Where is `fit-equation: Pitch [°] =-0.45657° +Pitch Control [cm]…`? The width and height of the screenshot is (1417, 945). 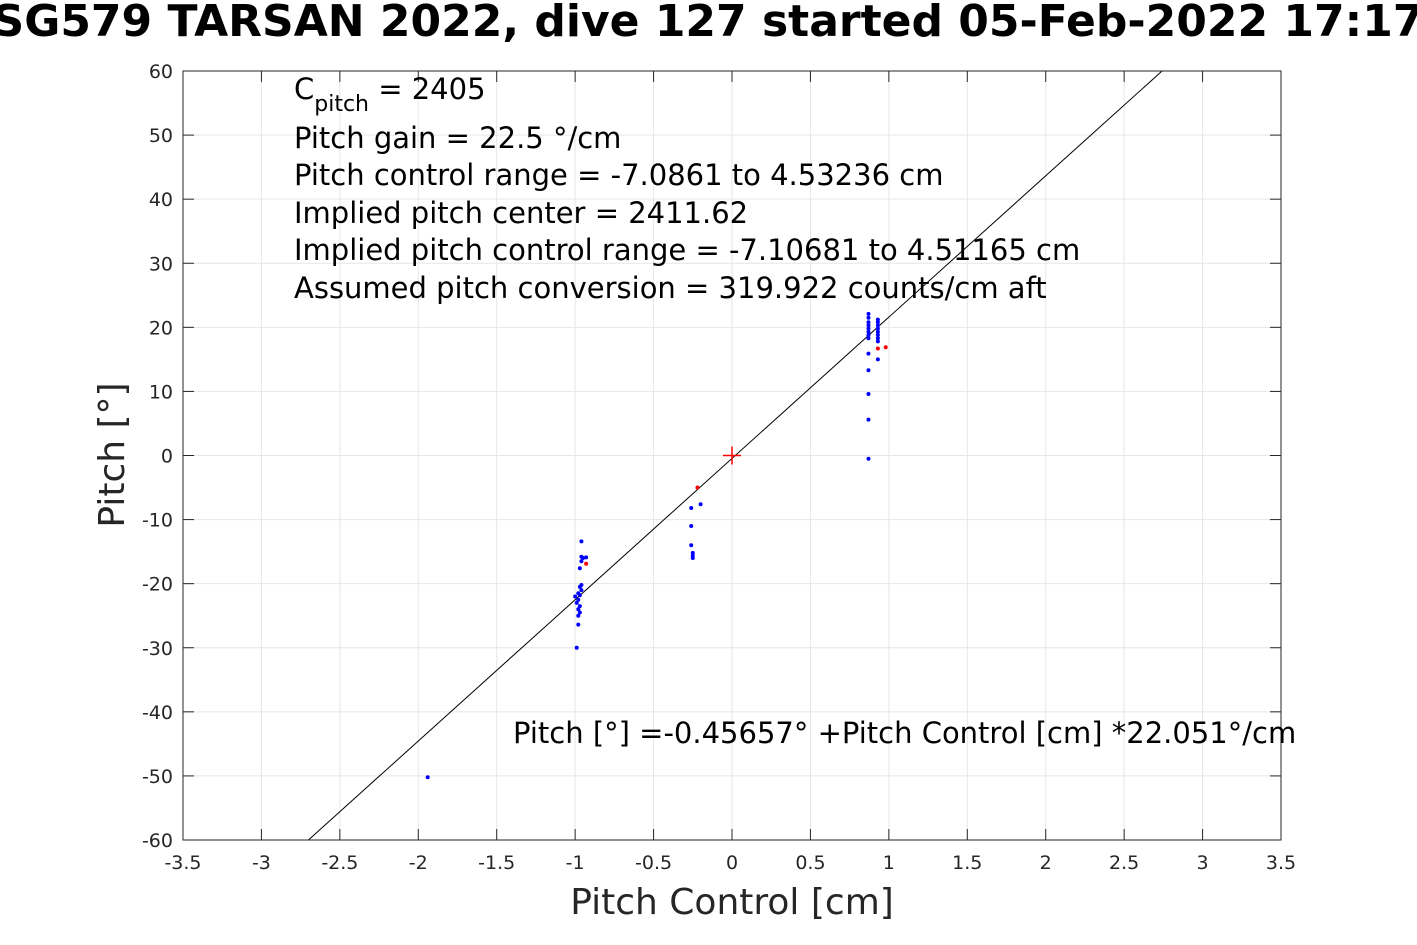 fit-equation: Pitch [°] =-0.45657° +Pitch Control [cm]… is located at coordinates (904, 733).